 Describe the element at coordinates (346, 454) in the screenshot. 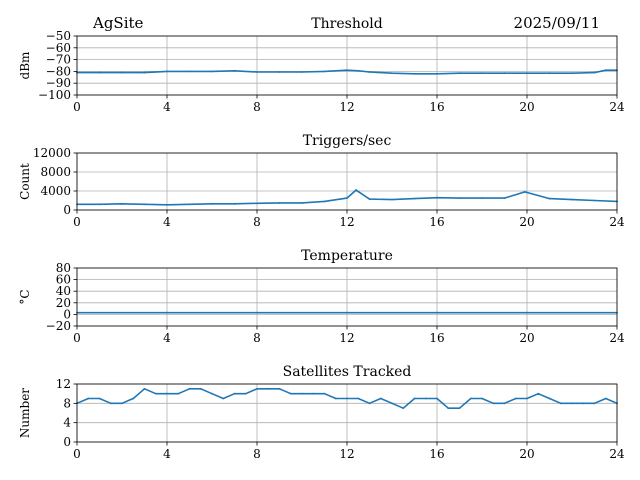

I see `satellites-tracked-x-tick-label: 12` at that location.